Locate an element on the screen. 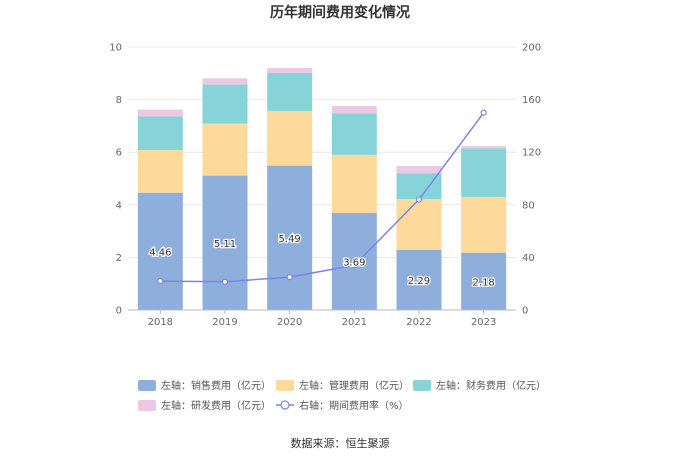 The image size is (680, 464). legend-label: 左轴：财务费用（亿元） is located at coordinates (491, 385).